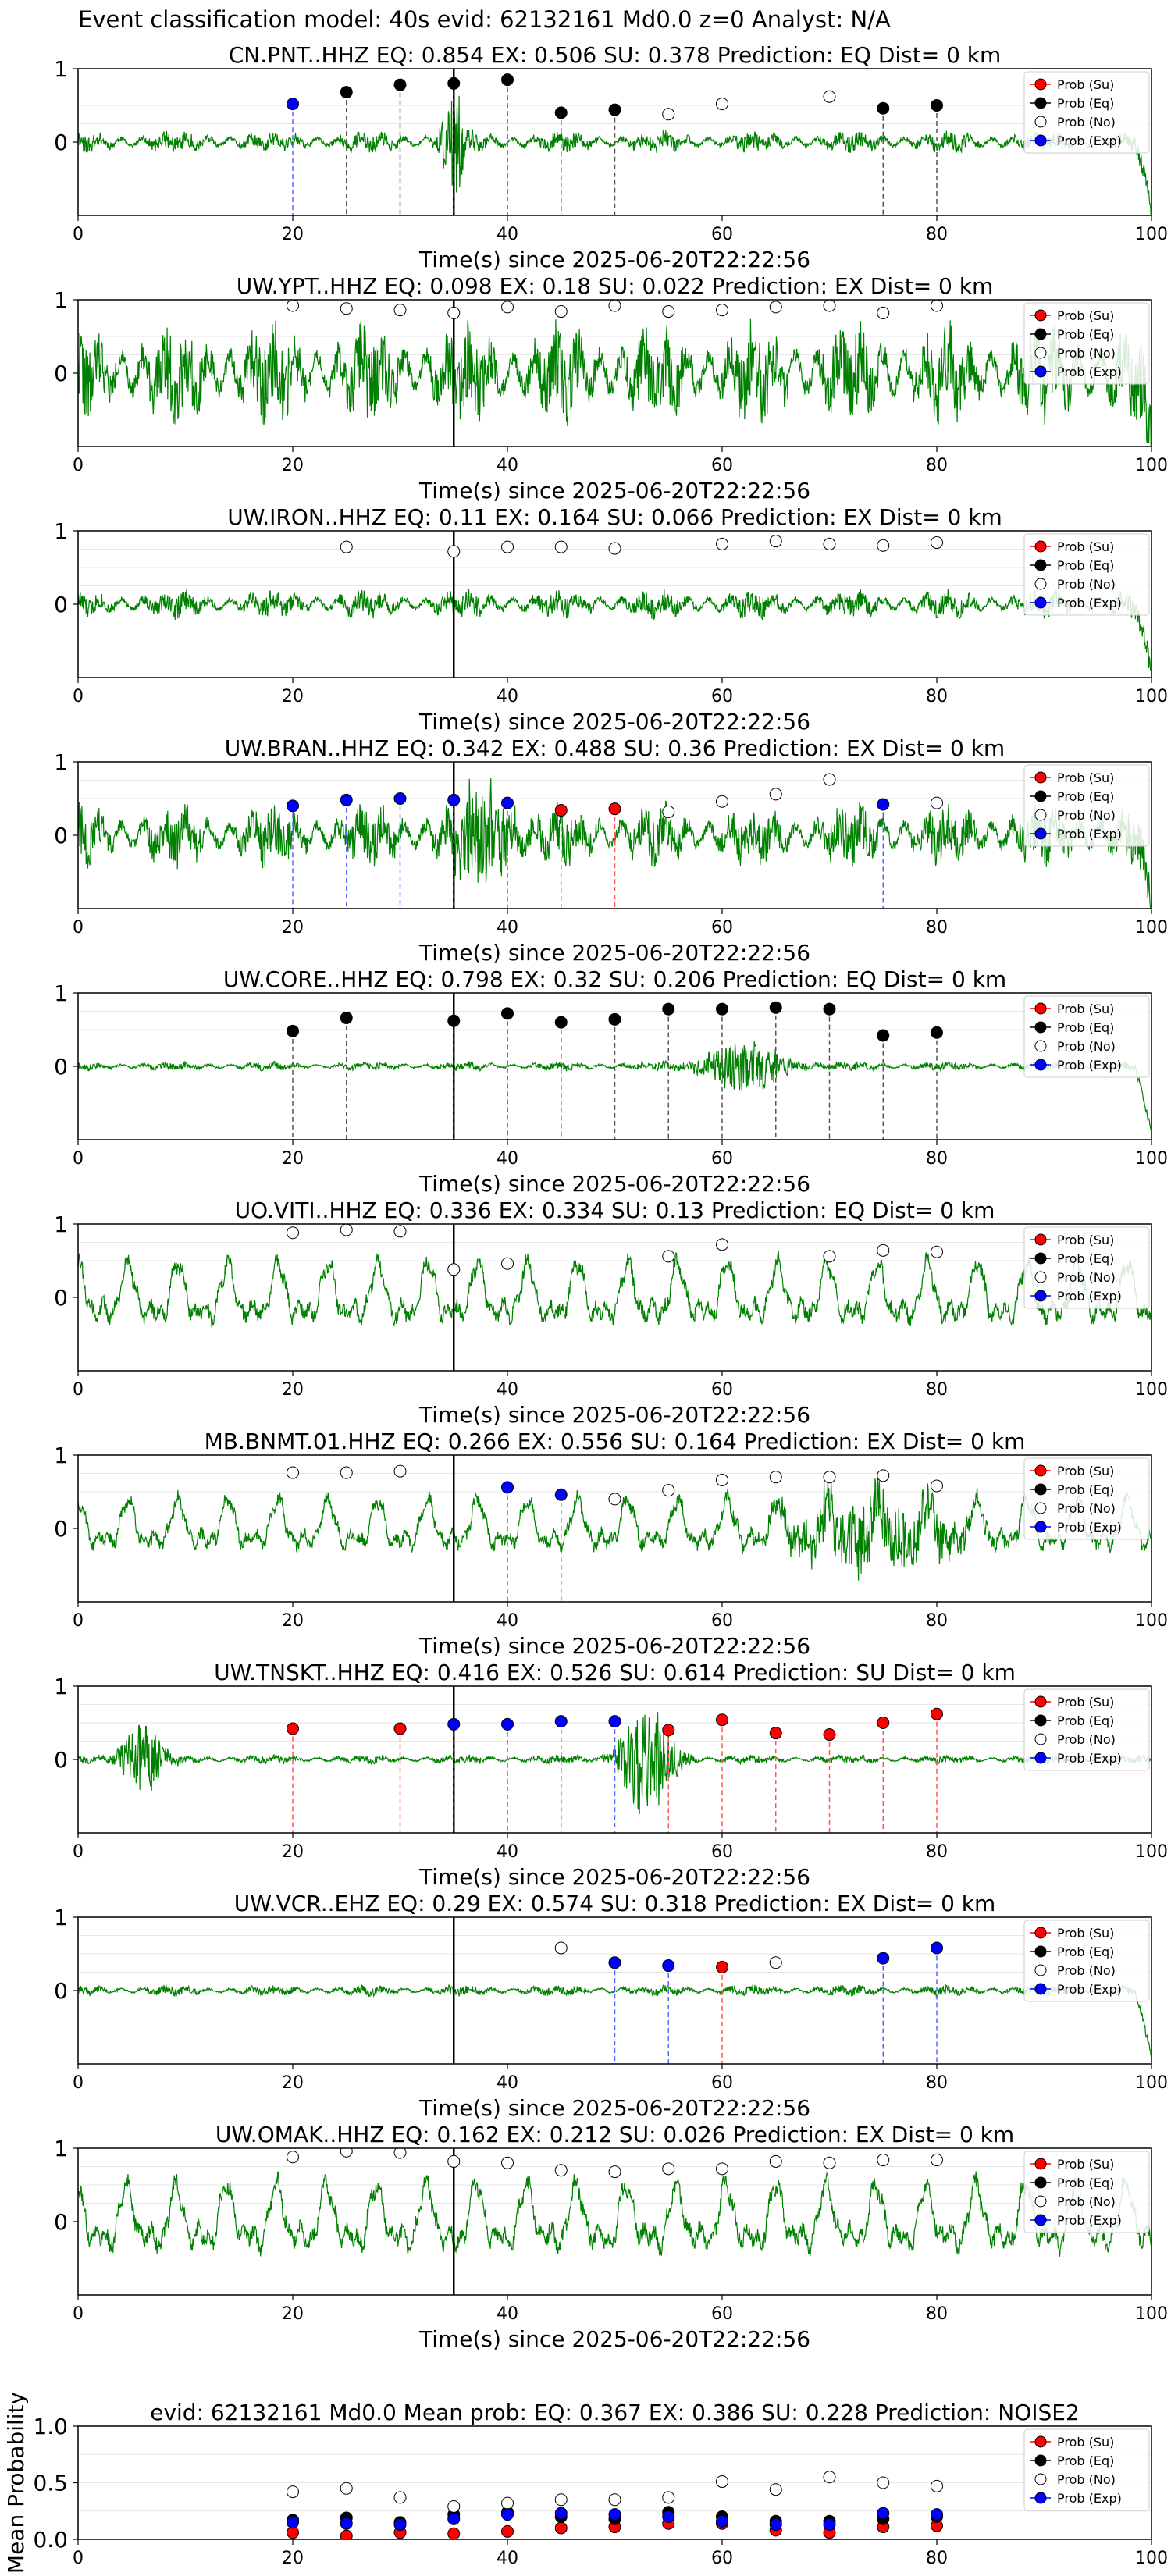 This screenshot has width=1171, height=2576. What do you see at coordinates (722, 2521) in the screenshot?
I see `mean-marker-exp` at bounding box center [722, 2521].